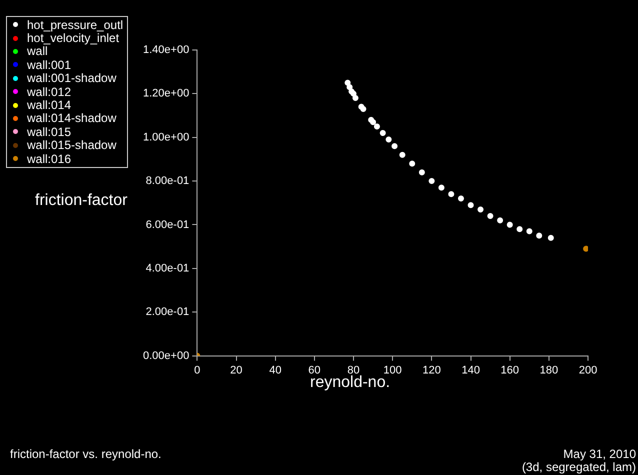 The image size is (638, 475). Describe the element at coordinates (471, 370) in the screenshot. I see `x-tick-label: 140` at that location.